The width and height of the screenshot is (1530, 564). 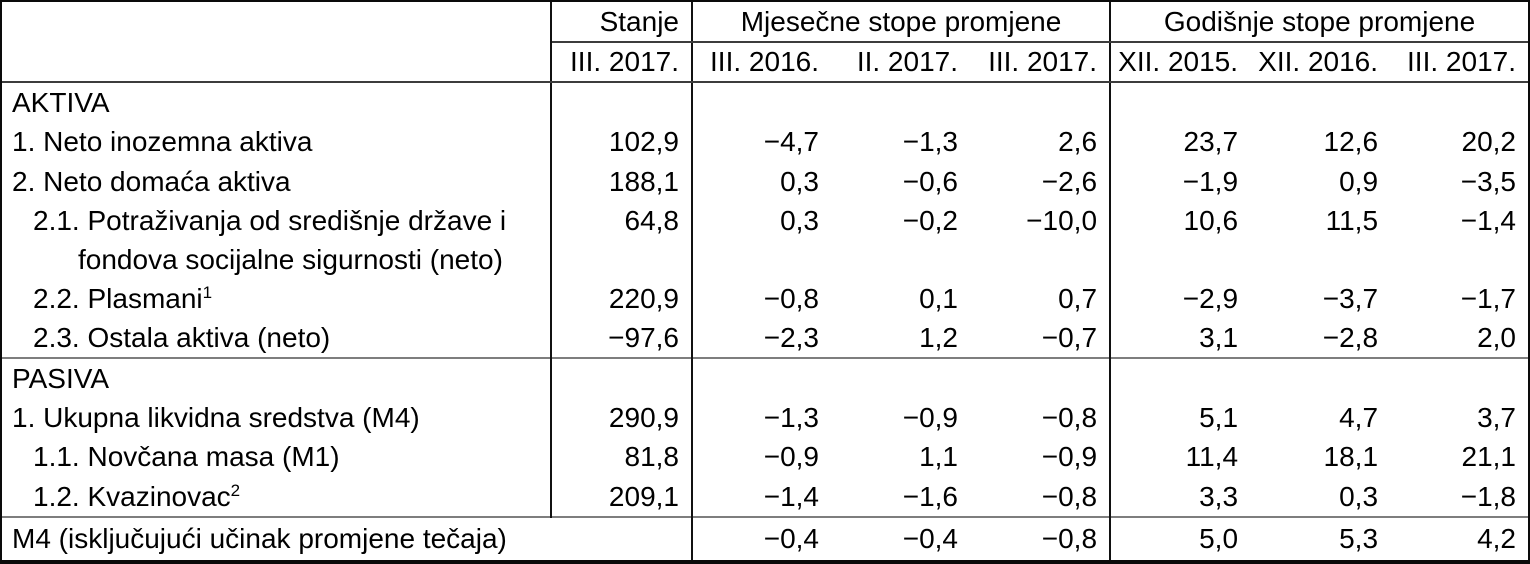 I want to click on cell-annual-1: 11,4, so click(x=1212, y=457).